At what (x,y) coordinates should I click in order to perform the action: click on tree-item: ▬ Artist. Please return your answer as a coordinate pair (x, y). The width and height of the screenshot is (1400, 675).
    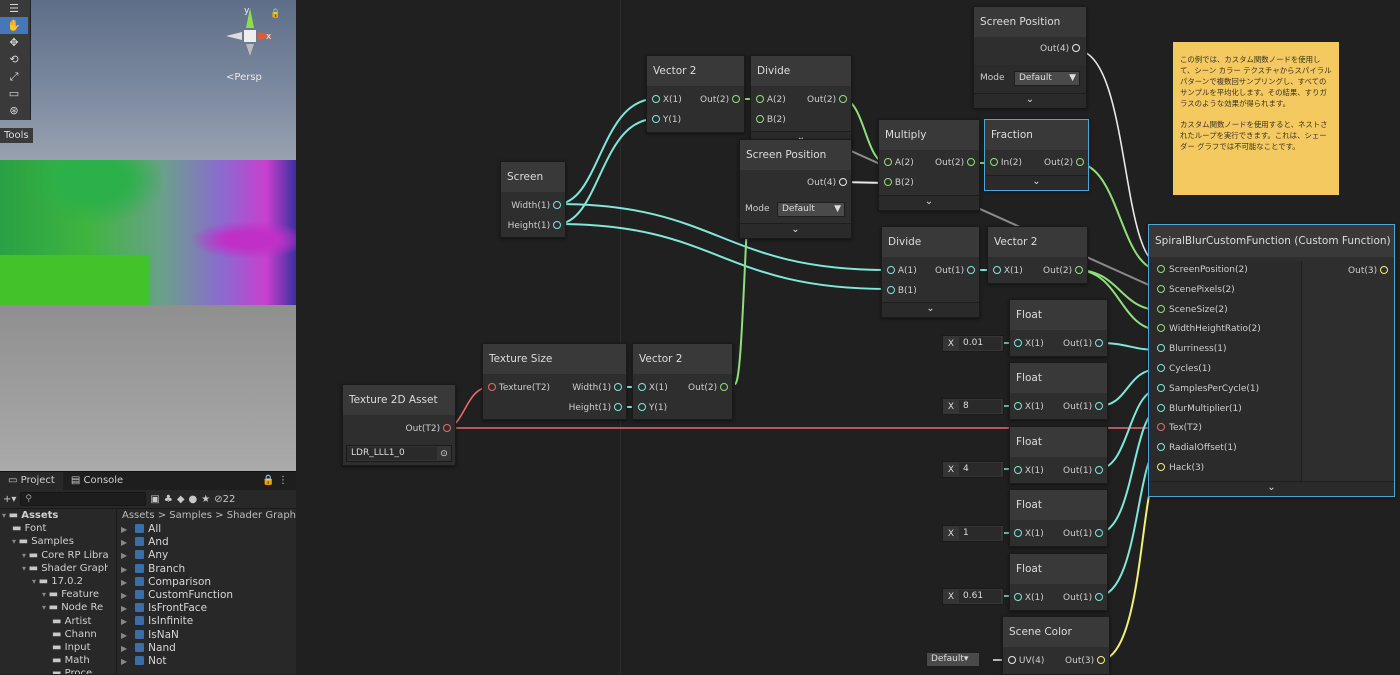
    Looking at the image, I should click on (54, 621).